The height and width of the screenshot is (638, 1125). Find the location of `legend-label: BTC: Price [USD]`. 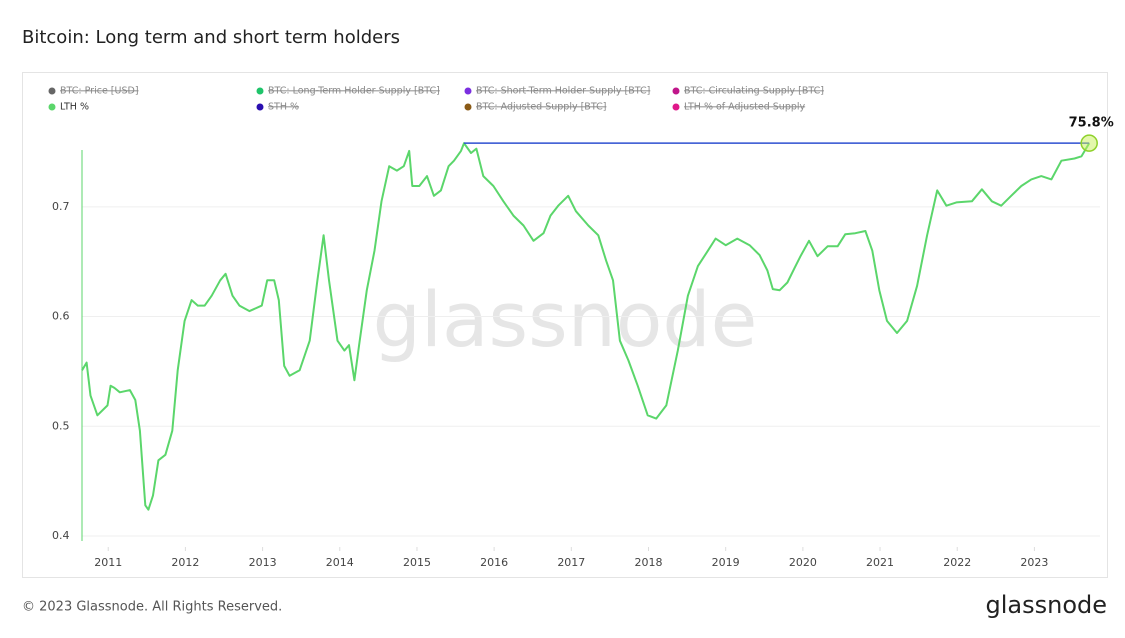

legend-label: BTC: Price [USD] is located at coordinates (99, 91).